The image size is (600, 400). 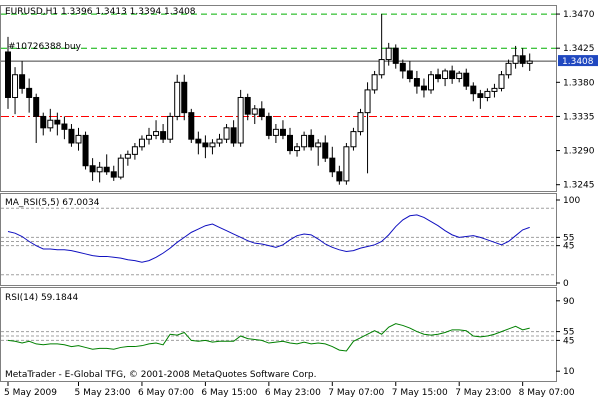 What do you see at coordinates (569, 372) in the screenshot?
I see `indicator-tick-label: 10` at bounding box center [569, 372].